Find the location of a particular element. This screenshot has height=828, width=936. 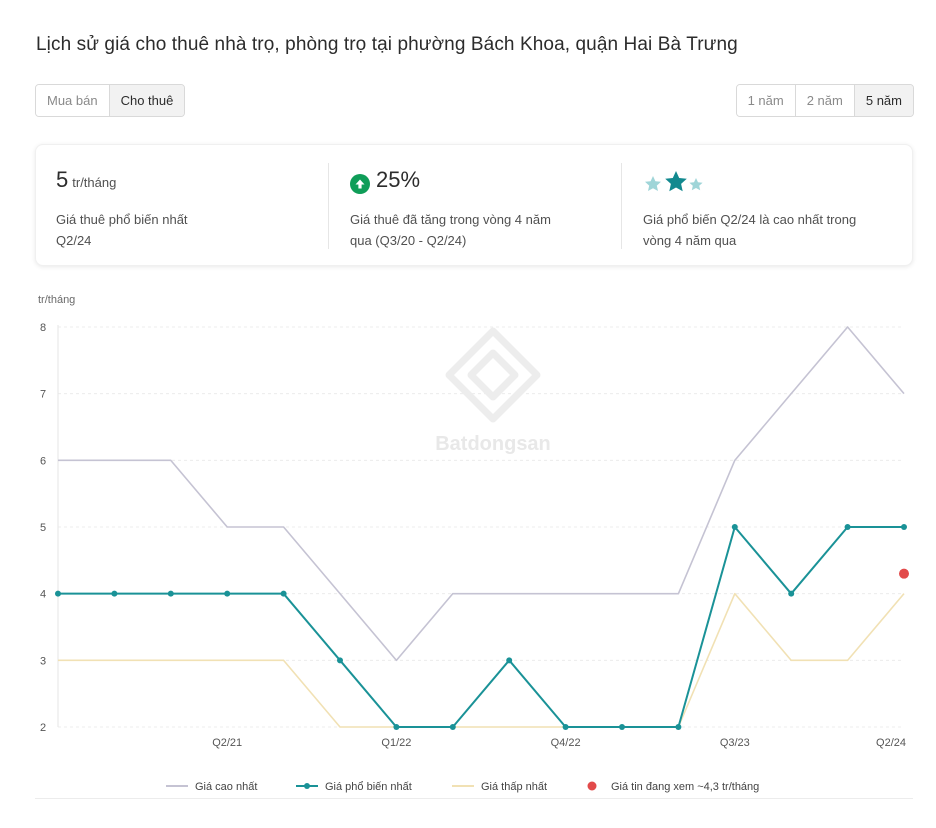

watermark-text: Batdongsan is located at coordinates (493, 444).